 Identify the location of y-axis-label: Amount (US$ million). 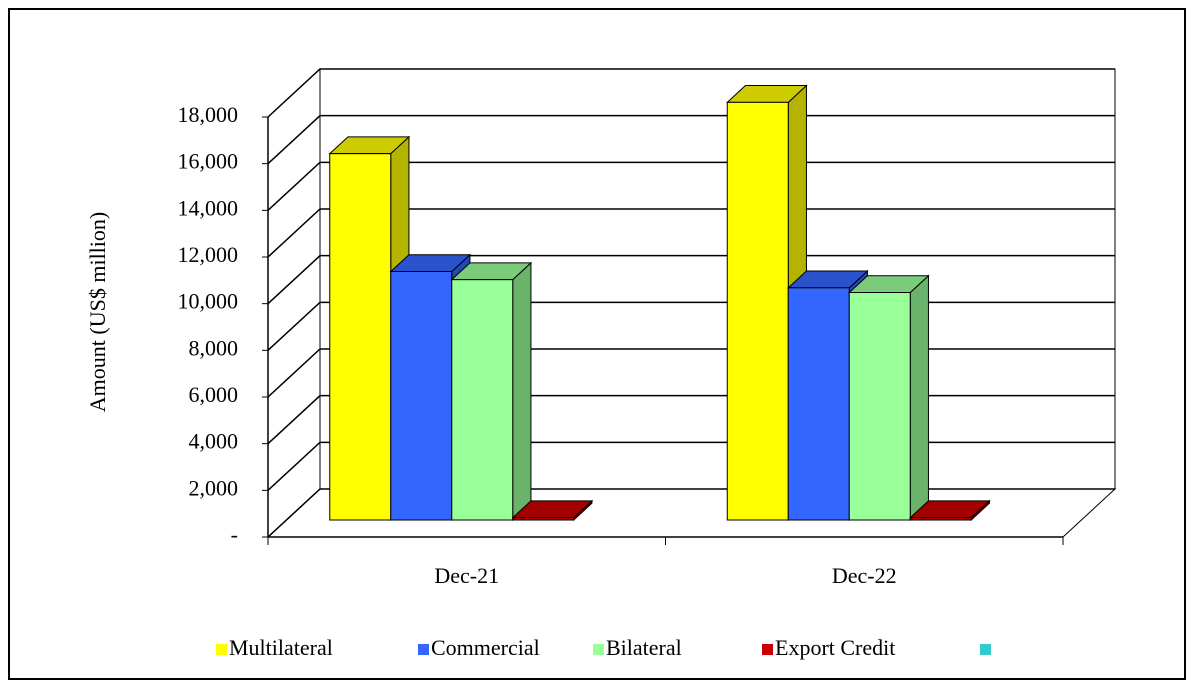
(97, 312).